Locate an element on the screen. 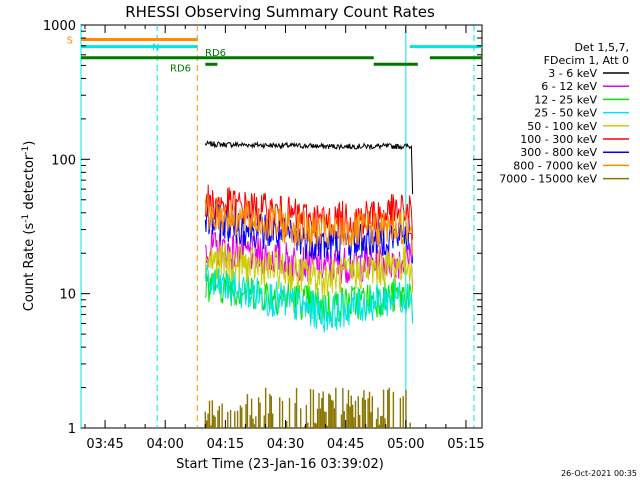  state-label-2: RD6 is located at coordinates (215, 53).